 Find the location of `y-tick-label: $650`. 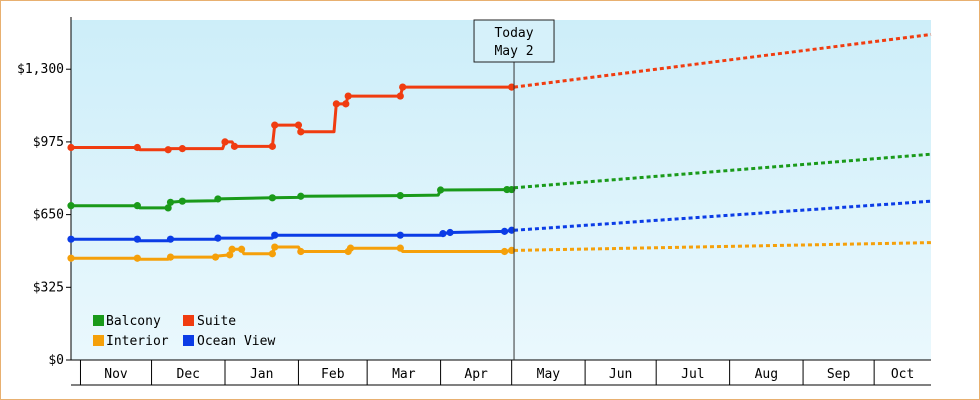

y-tick-label: $650 is located at coordinates (48, 215).